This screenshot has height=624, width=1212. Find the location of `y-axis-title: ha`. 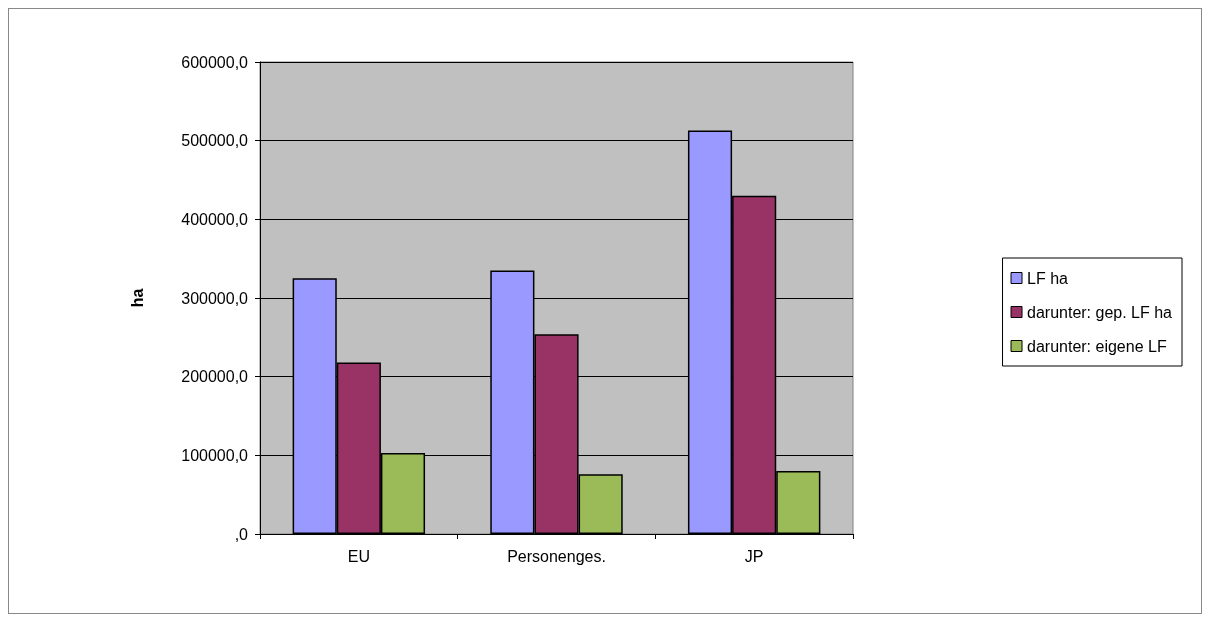

y-axis-title: ha is located at coordinates (137, 298).